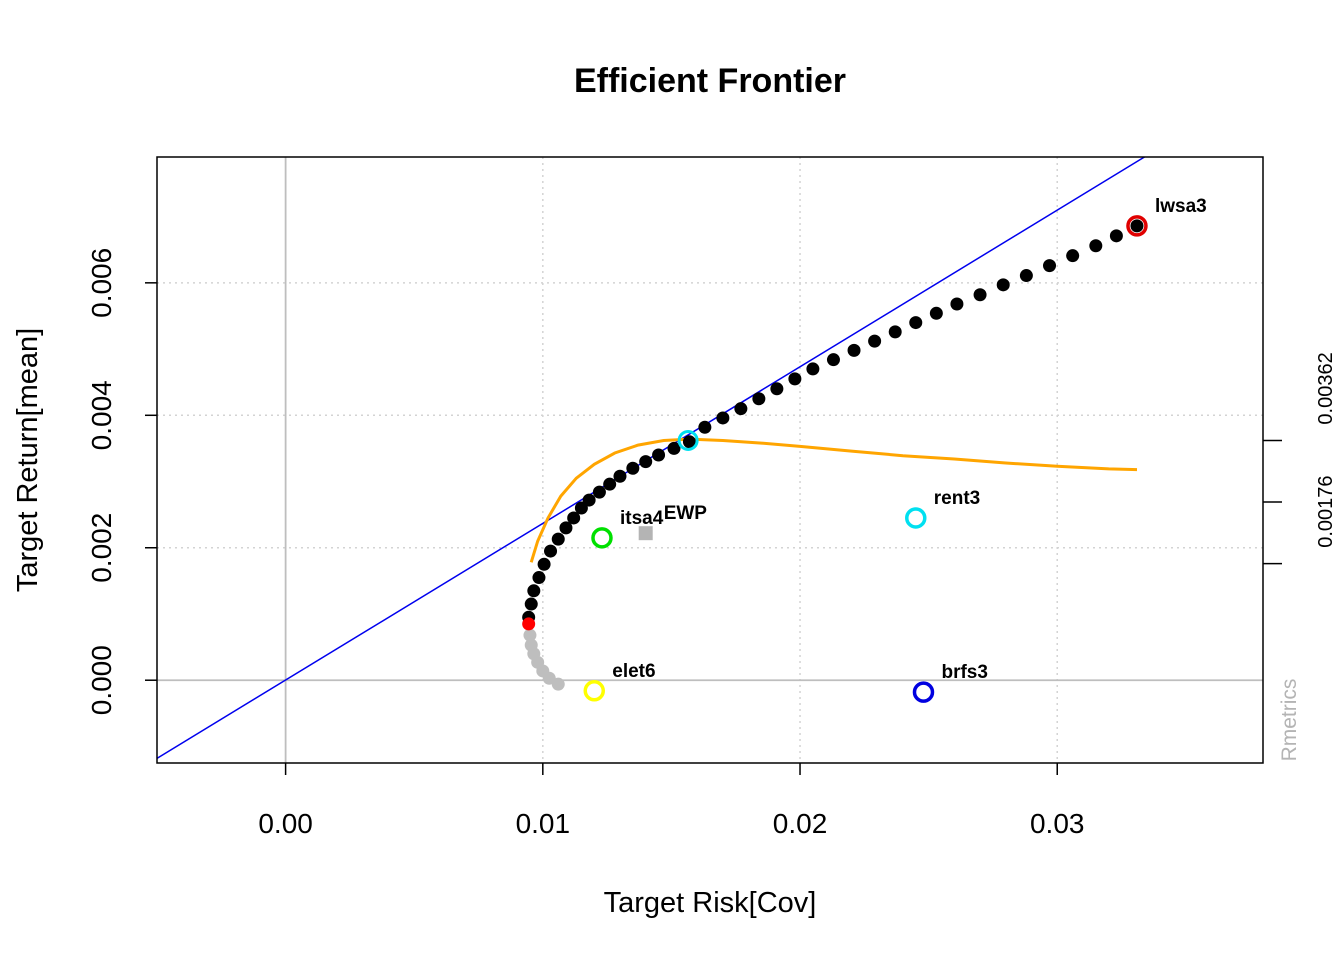  I want to click on tangency-portfolio-marker, so click(688, 440).